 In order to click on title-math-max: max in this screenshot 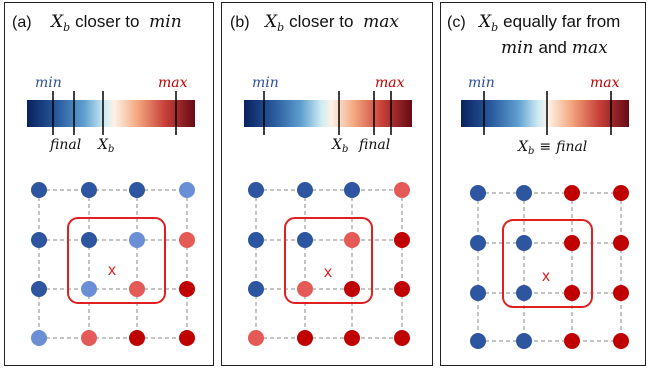, I will do `click(590, 48)`.